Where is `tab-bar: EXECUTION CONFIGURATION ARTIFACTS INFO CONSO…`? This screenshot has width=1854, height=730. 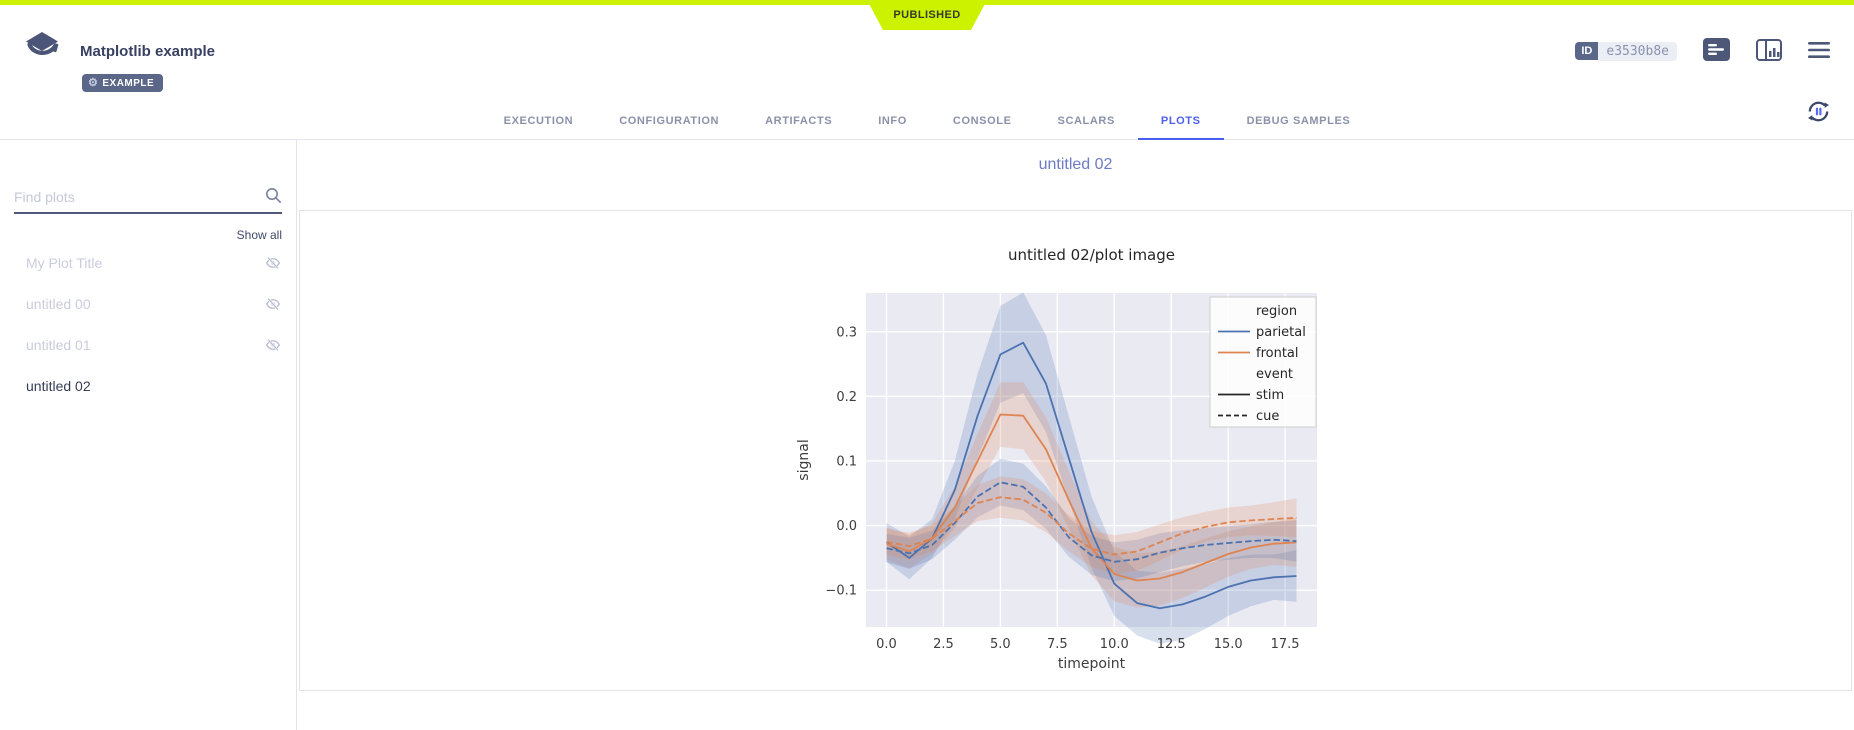 tab-bar: EXECUTION CONFIGURATION ARTIFACTS INFO CONSO… is located at coordinates (927, 122).